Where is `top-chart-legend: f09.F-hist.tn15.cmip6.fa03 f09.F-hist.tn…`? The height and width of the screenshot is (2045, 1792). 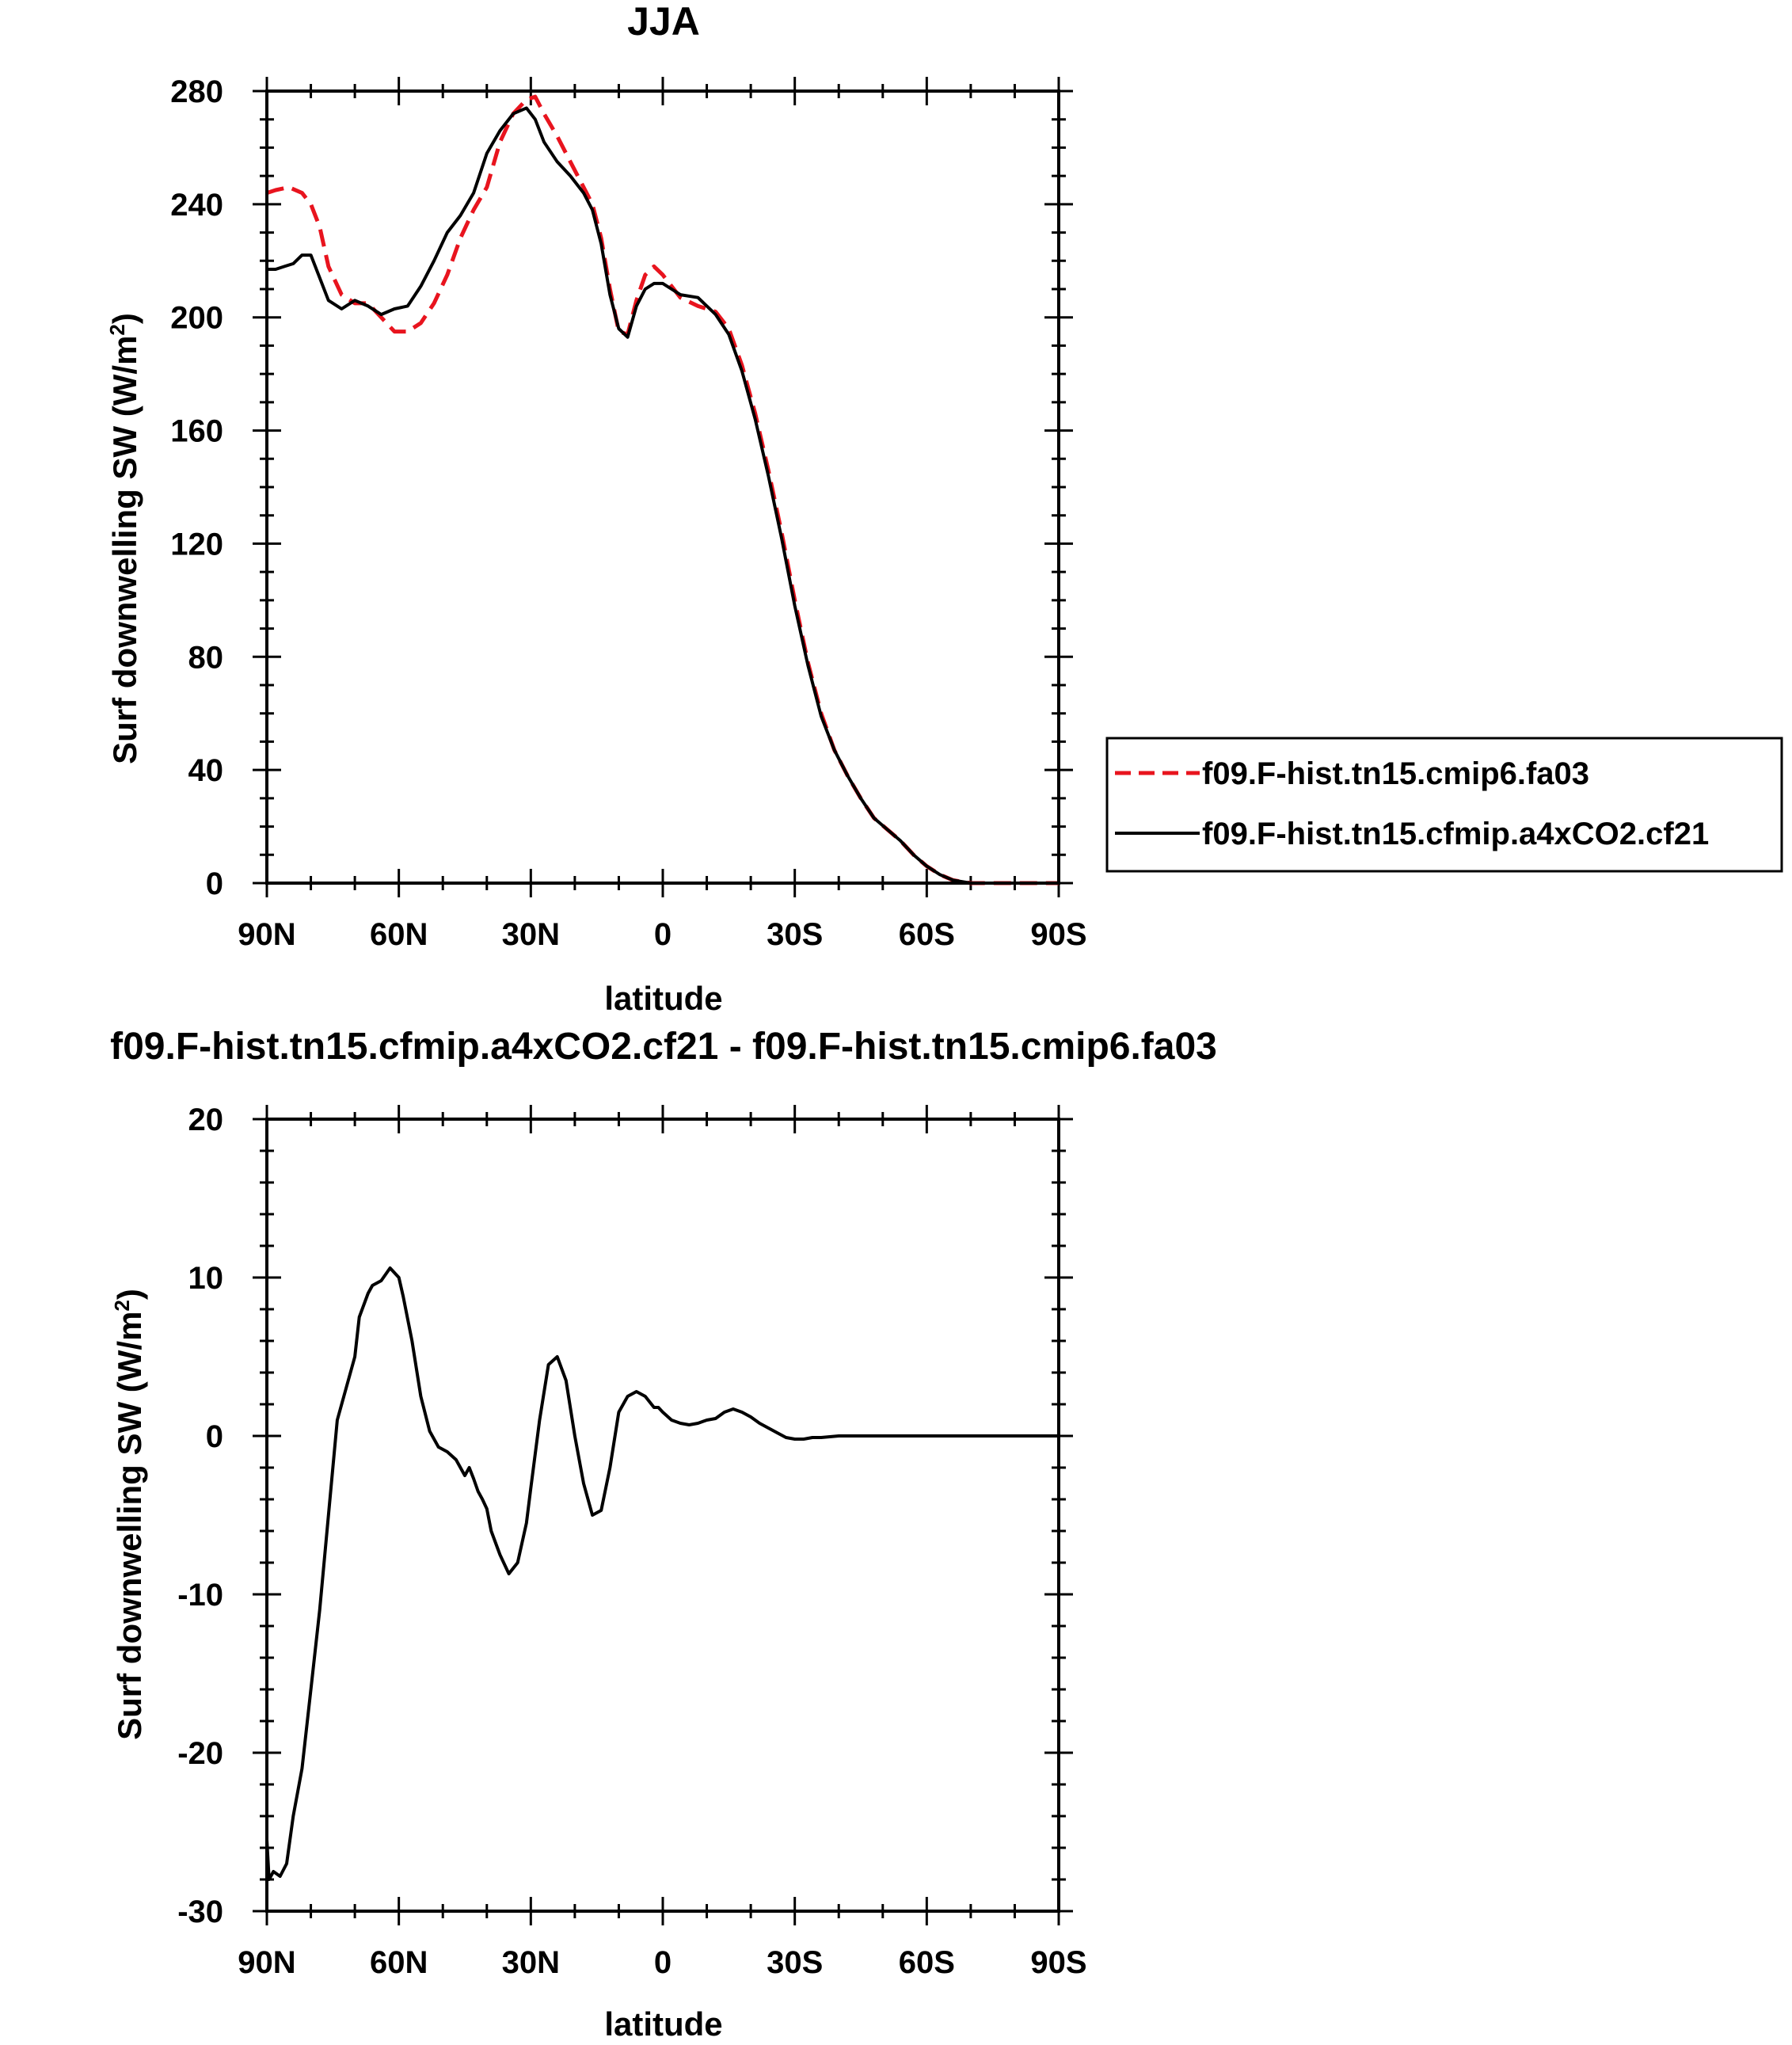
top-chart-legend: f09.F-hist.tn15.cmip6.fa03 f09.F-hist.tn… is located at coordinates (1444, 805).